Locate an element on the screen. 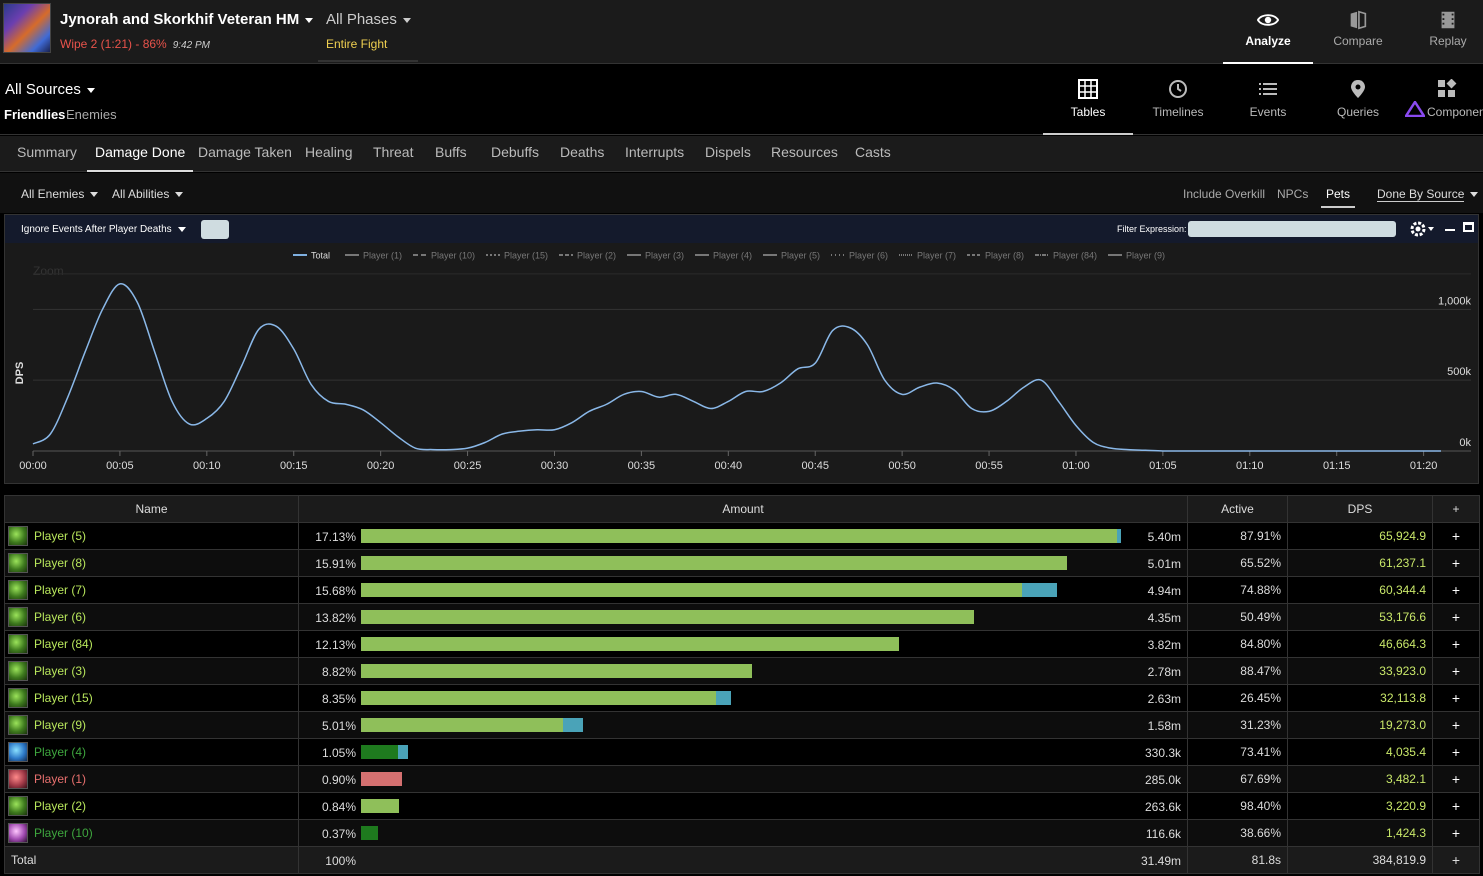 Image resolution: width=1483 pixels, height=876 pixels. table-row: Player (2) 0.84% 263.6k 98.40% 3,220.9 + is located at coordinates (742, 806).